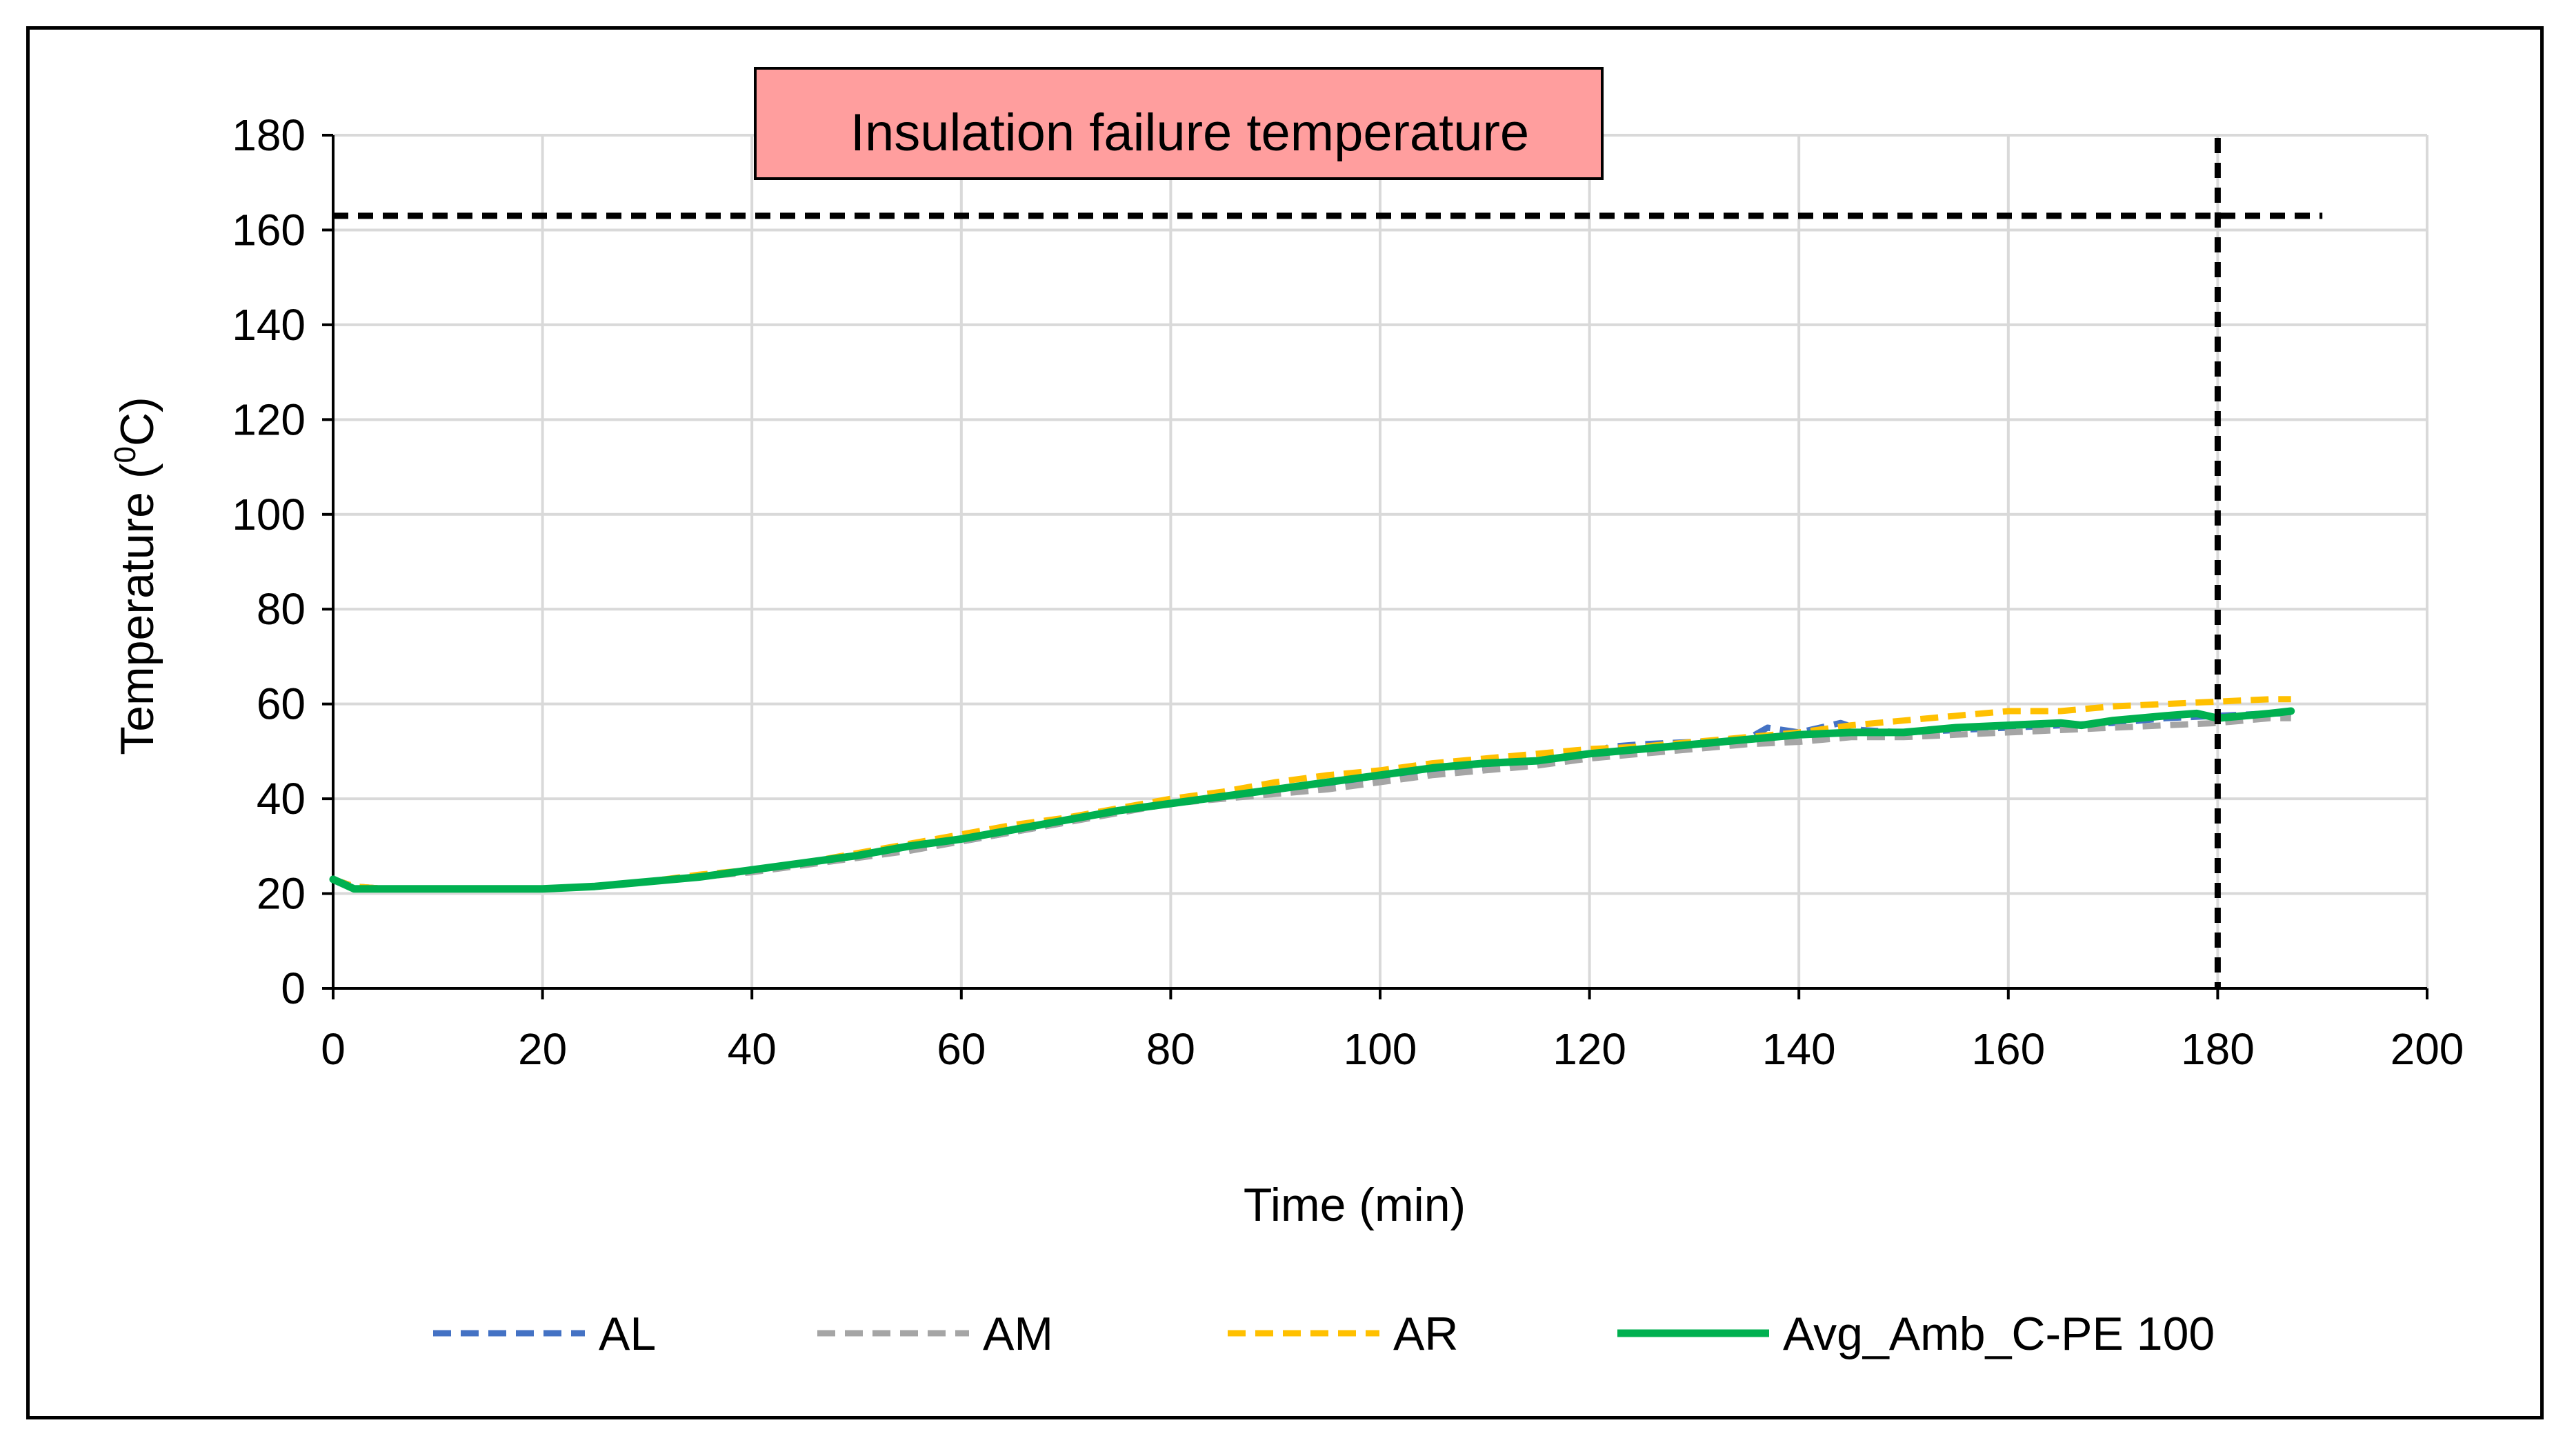 This screenshot has width=2574, height=1456. I want to click on y-tick-label: 80, so click(281, 609).